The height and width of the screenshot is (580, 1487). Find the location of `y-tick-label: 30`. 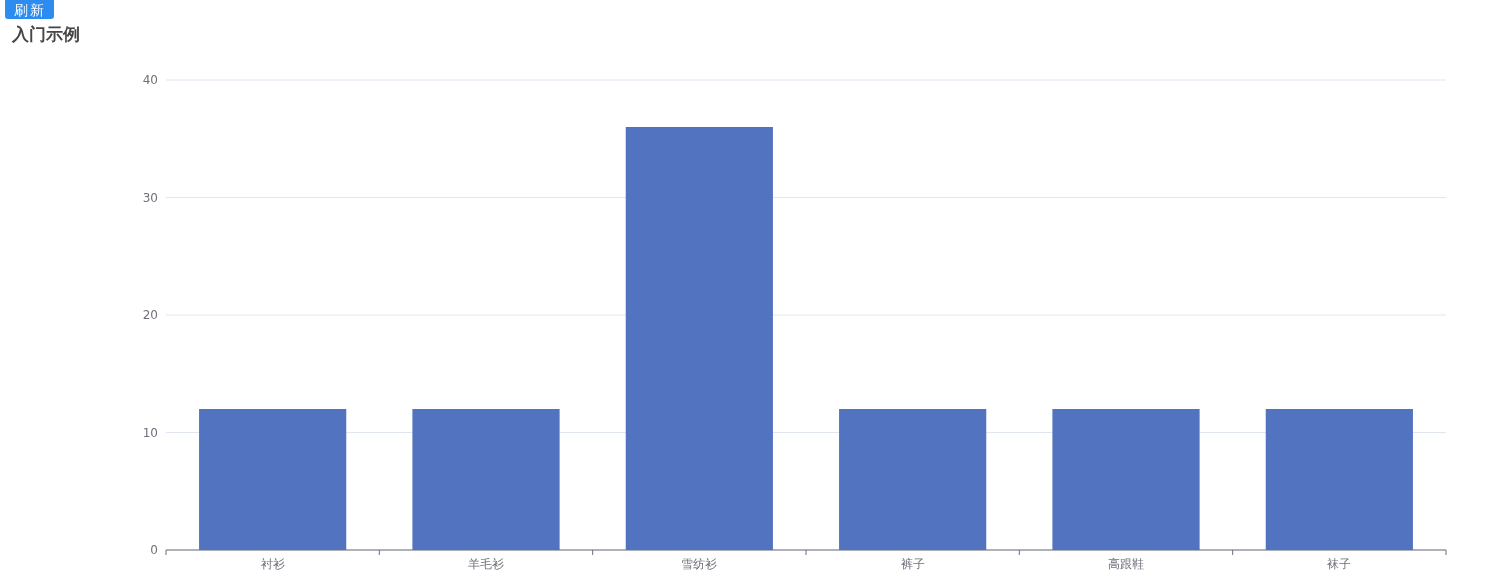

y-tick-label: 30 is located at coordinates (150, 197).